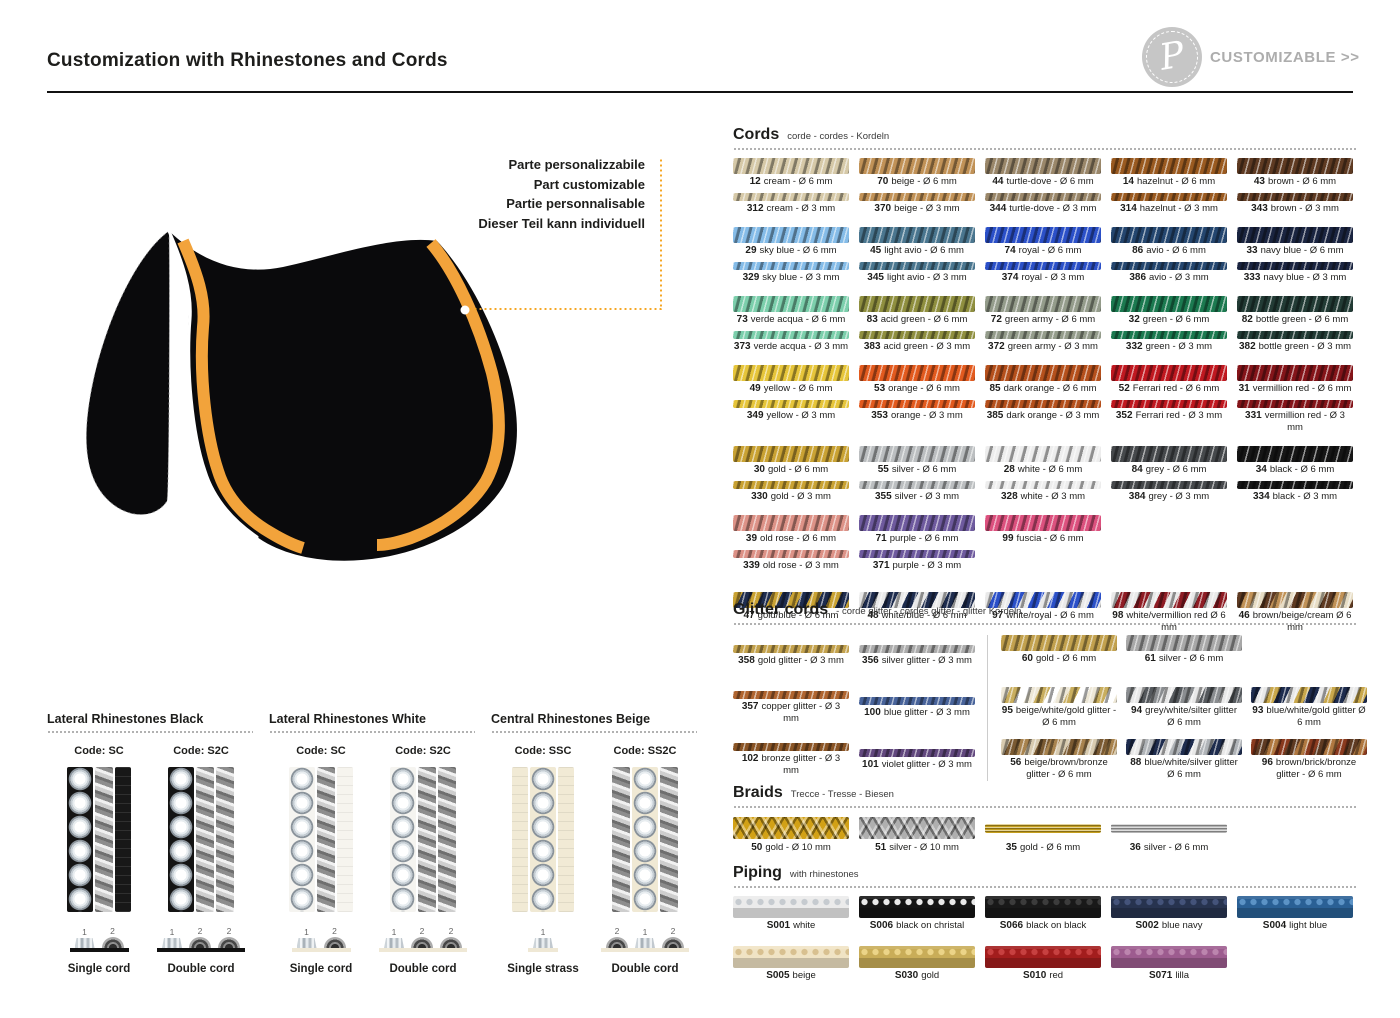 Image resolution: width=1400 pixels, height=1018 pixels. Describe the element at coordinates (576, 164) in the screenshot. I see `annotation-line: Parte personalizzabile` at that location.